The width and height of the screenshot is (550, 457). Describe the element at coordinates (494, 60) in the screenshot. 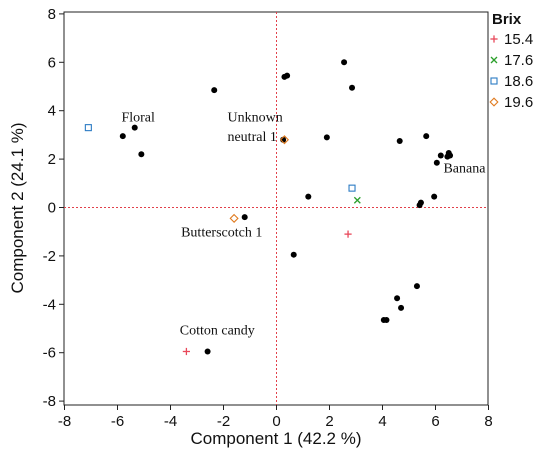

I see `legend-marker-x` at that location.